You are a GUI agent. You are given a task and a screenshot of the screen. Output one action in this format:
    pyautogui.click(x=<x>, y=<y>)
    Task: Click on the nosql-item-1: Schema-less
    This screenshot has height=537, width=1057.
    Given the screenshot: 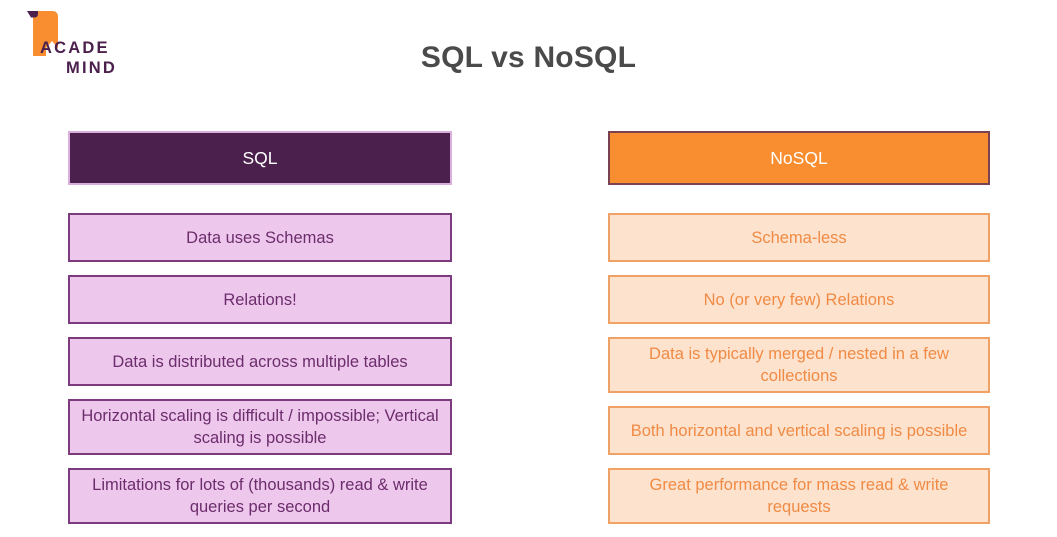 What is the action you would take?
    pyautogui.click(x=799, y=237)
    